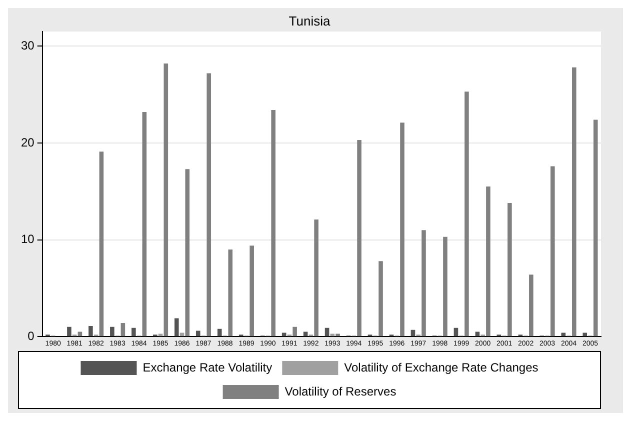 The width and height of the screenshot is (631, 421). Describe the element at coordinates (27, 142) in the screenshot. I see `y-tick-label: 20` at that location.